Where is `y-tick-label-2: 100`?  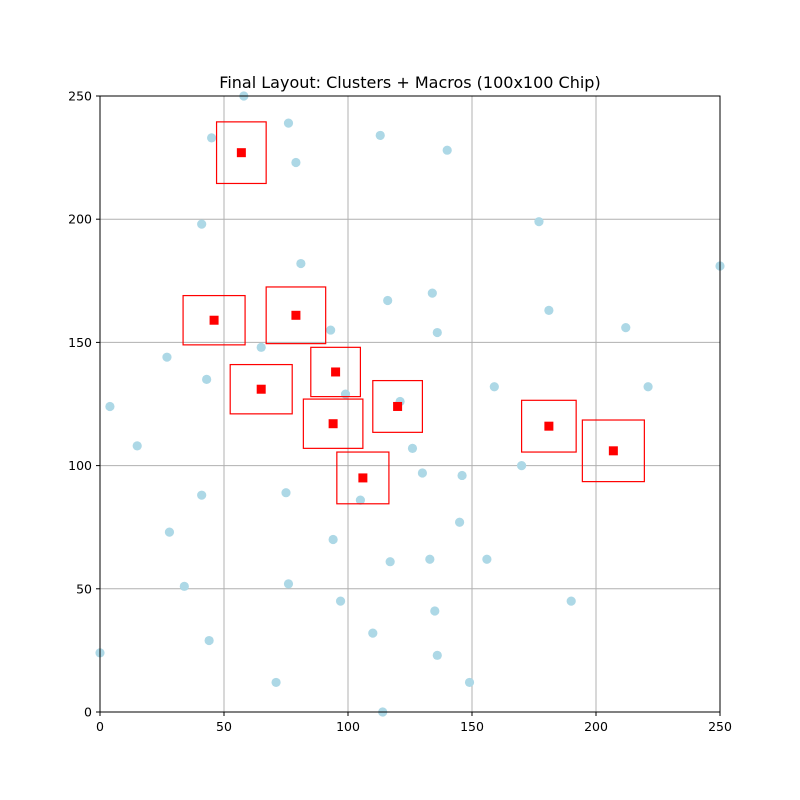
y-tick-label-2: 100 is located at coordinates (80, 465).